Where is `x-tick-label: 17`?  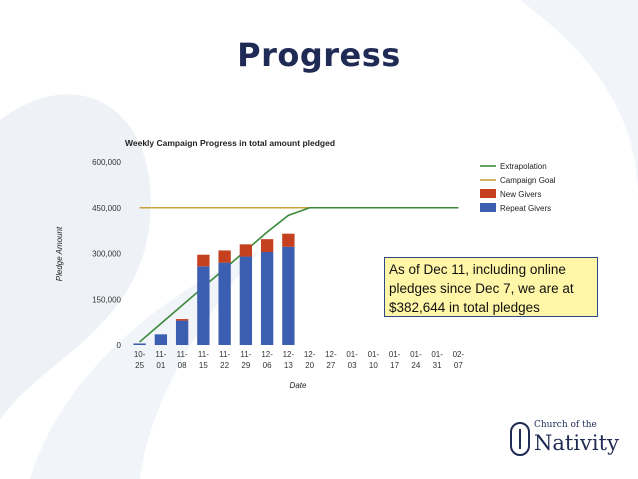
x-tick-label: 17 is located at coordinates (394, 365).